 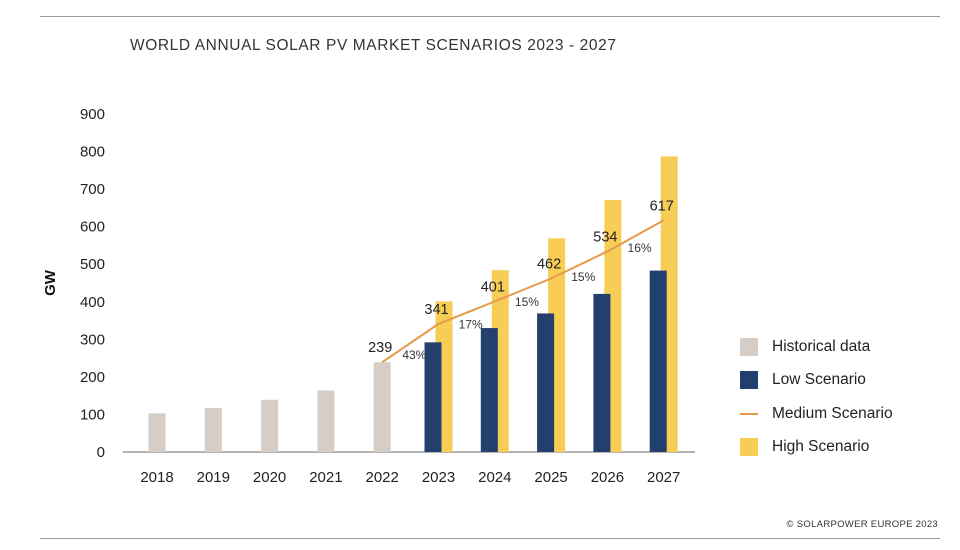 I want to click on bottom-rule, so click(x=490, y=538).